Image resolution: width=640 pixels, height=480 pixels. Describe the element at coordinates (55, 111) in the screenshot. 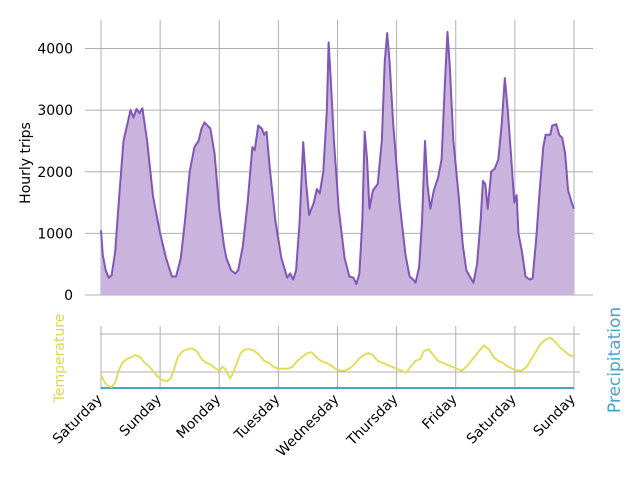

I see `y-tick-label: 3000` at that location.